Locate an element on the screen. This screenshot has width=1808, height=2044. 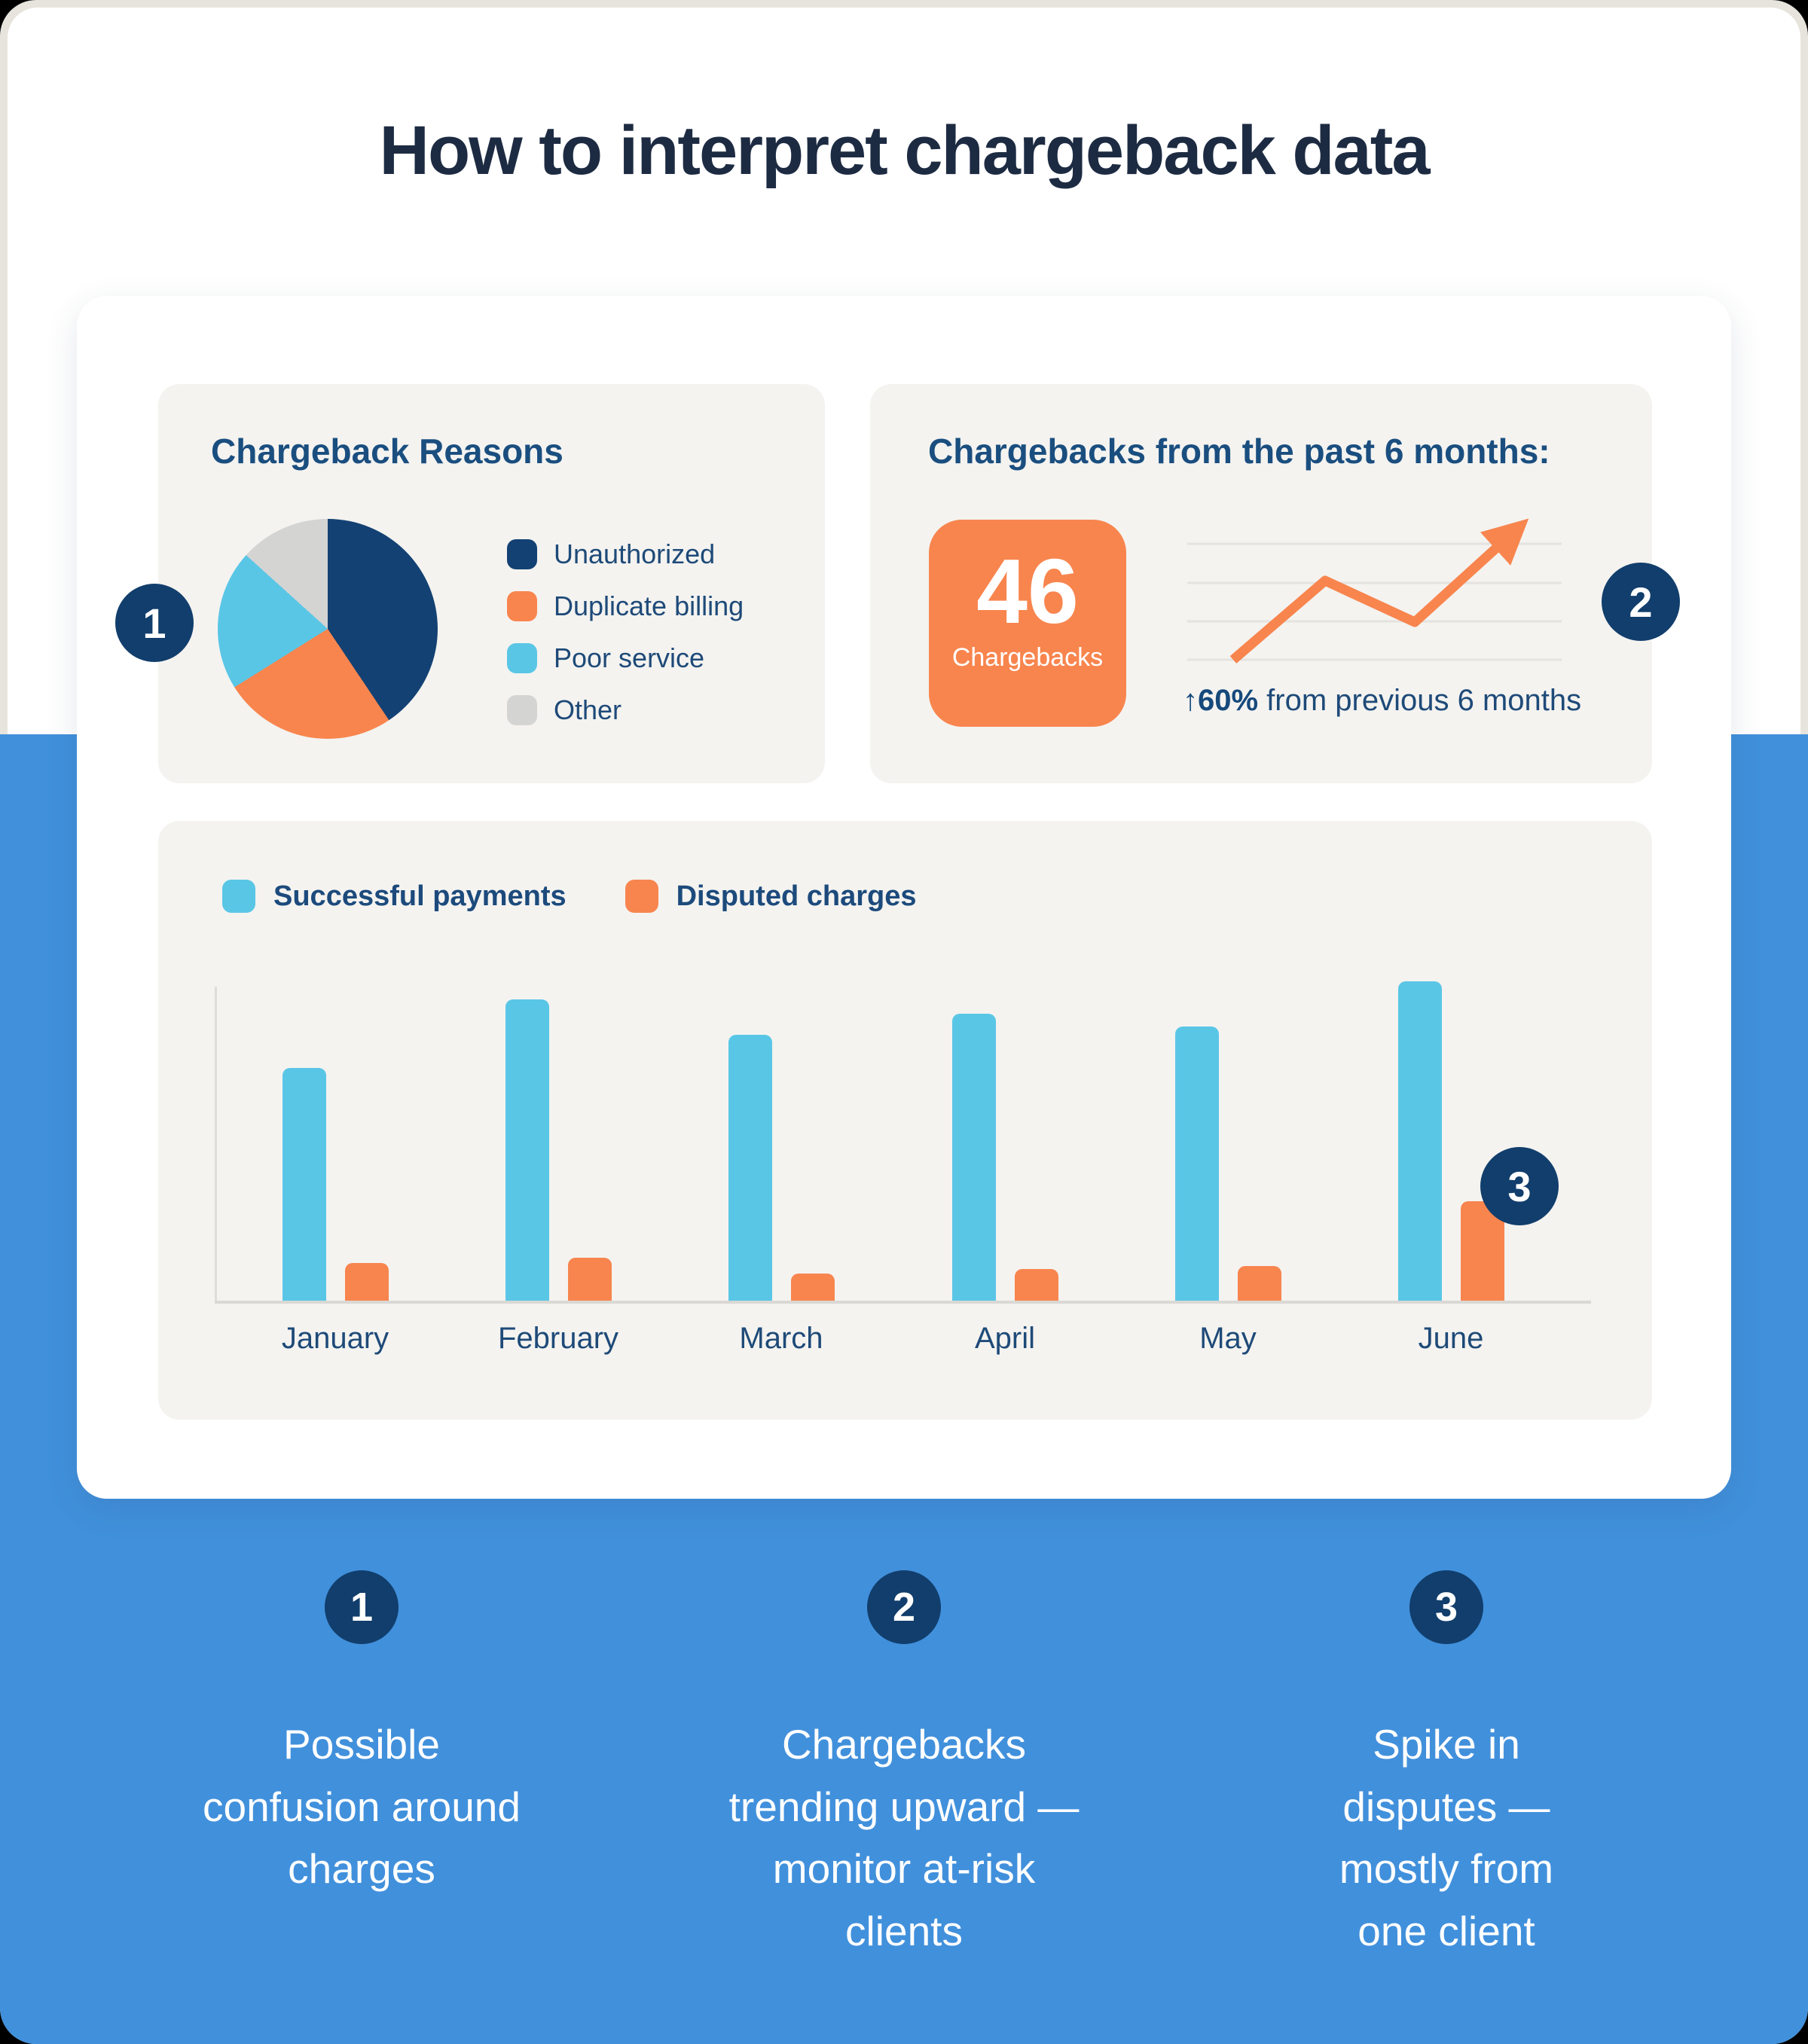
bar-legend-item-0-swatch is located at coordinates (238, 896).